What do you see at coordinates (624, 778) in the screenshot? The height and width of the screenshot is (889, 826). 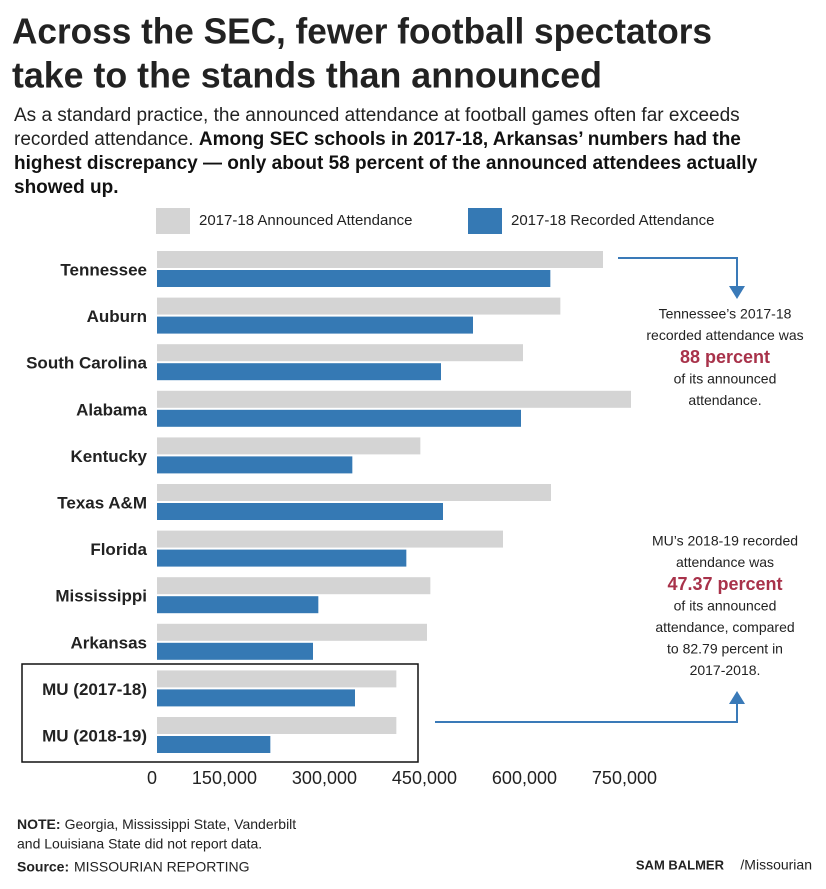 I see `x-tick-label: 750,000` at bounding box center [624, 778].